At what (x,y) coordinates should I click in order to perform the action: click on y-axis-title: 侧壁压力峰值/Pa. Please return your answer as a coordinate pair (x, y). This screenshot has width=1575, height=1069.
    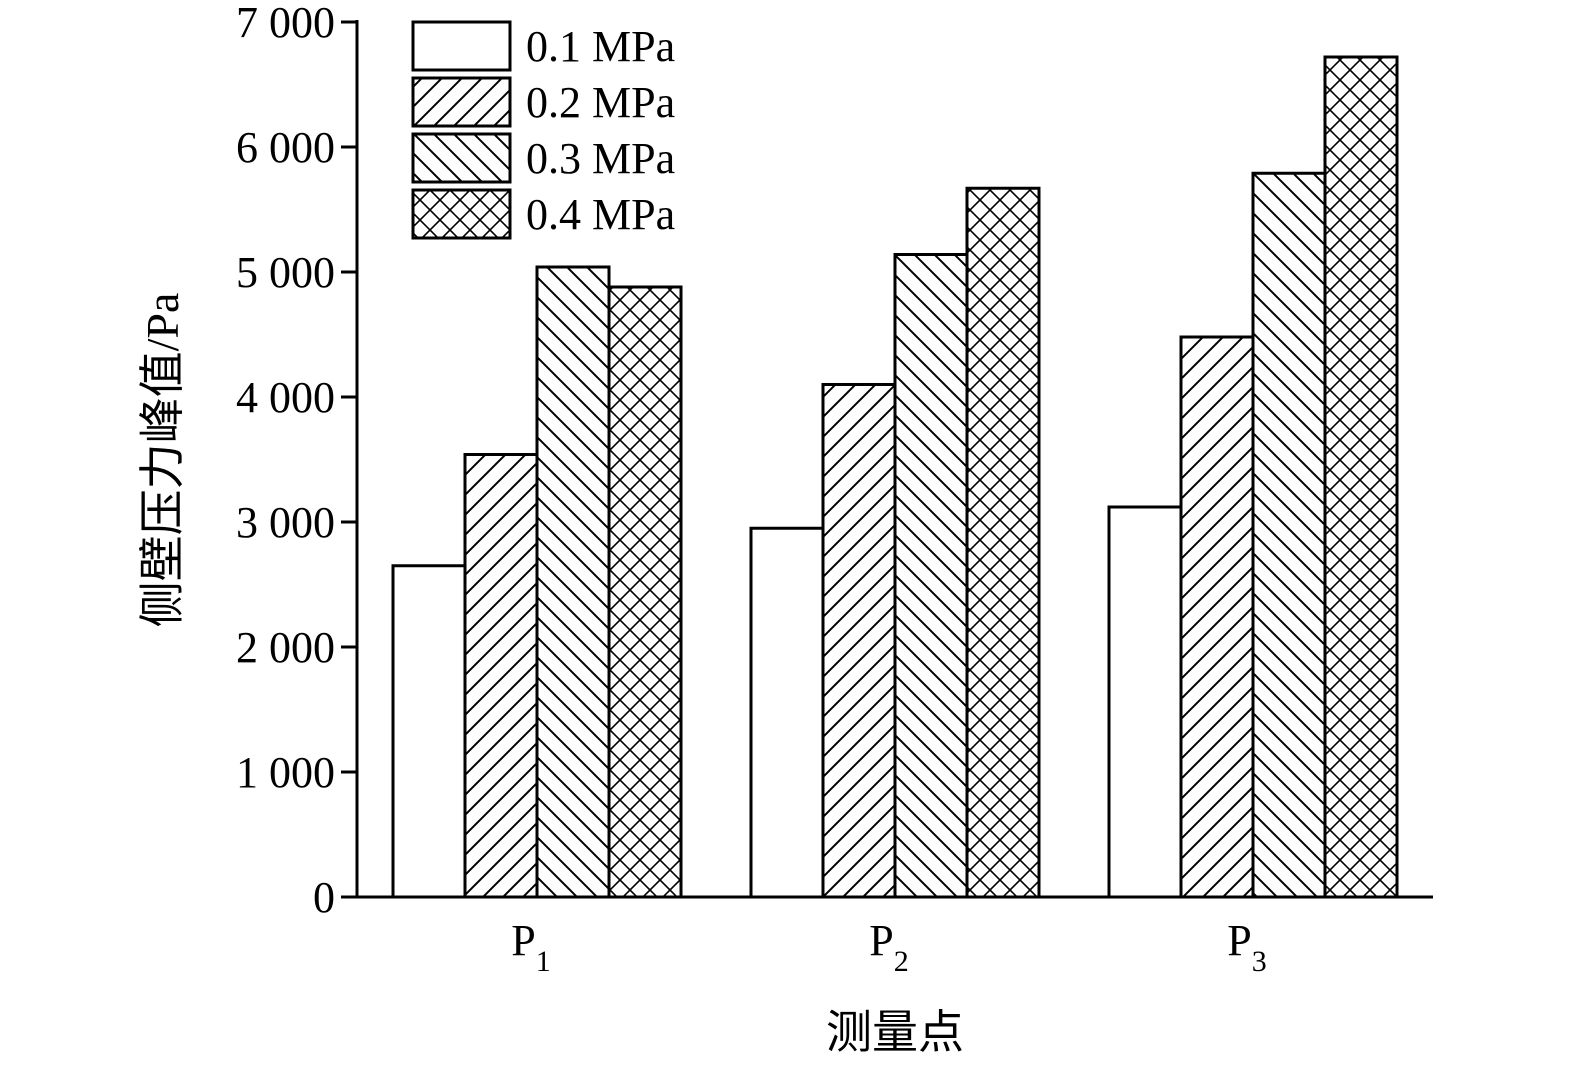
    Looking at the image, I should click on (162, 460).